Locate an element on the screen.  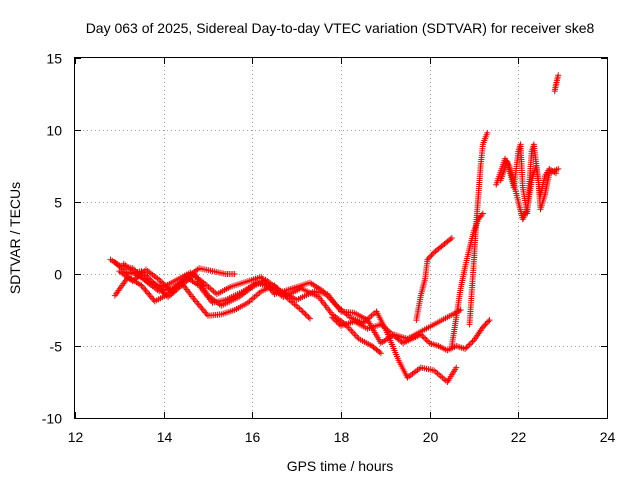
y-axis-label: SDTVAR / TECUs is located at coordinates (15, 238).